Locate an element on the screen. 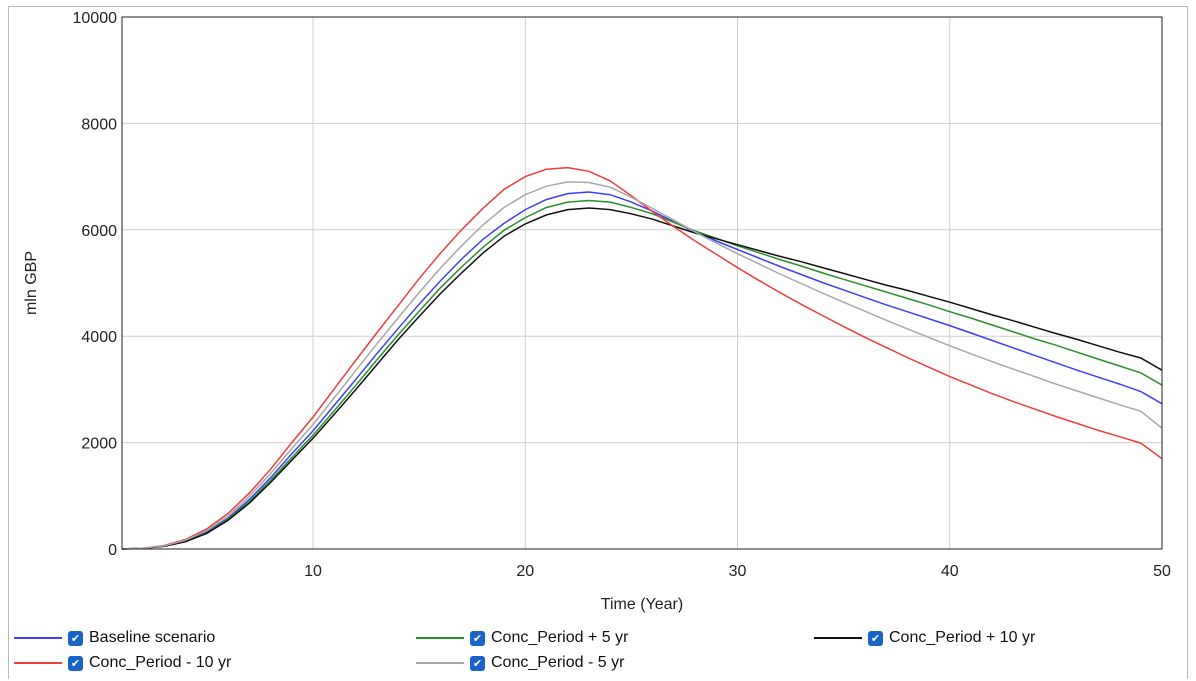 The image size is (1196, 681). legend-label: Conc_Period + 10 yr is located at coordinates (962, 637).